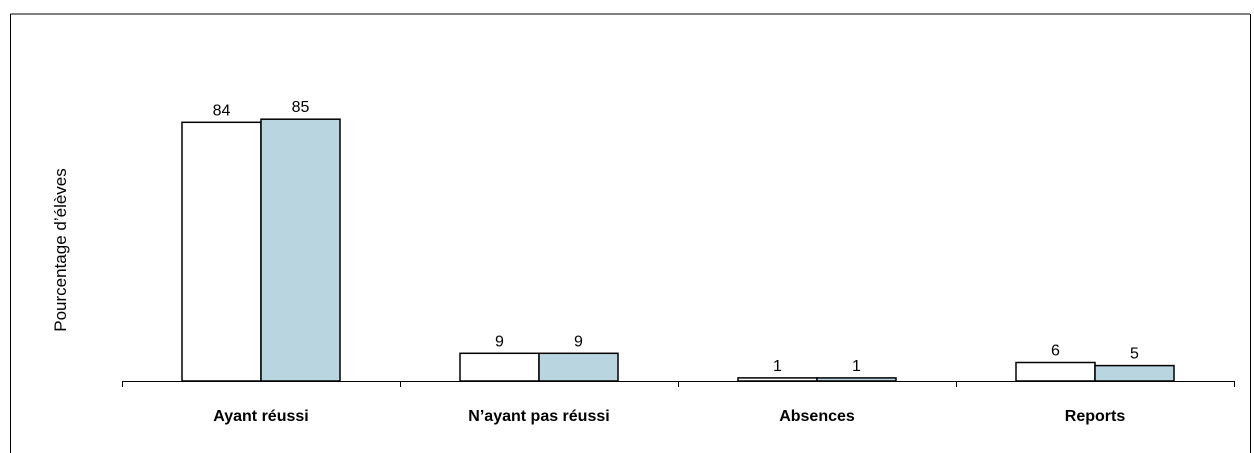 The width and height of the screenshot is (1254, 453). Describe the element at coordinates (1055, 371) in the screenshot. I see `bar-series-1-reports` at that location.